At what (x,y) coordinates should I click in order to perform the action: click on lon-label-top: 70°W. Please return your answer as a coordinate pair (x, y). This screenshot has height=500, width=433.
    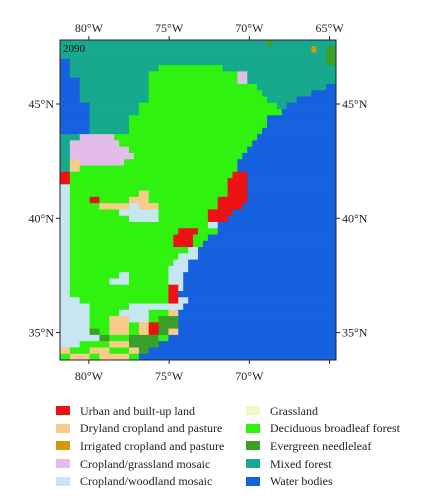
    Looking at the image, I should click on (249, 28).